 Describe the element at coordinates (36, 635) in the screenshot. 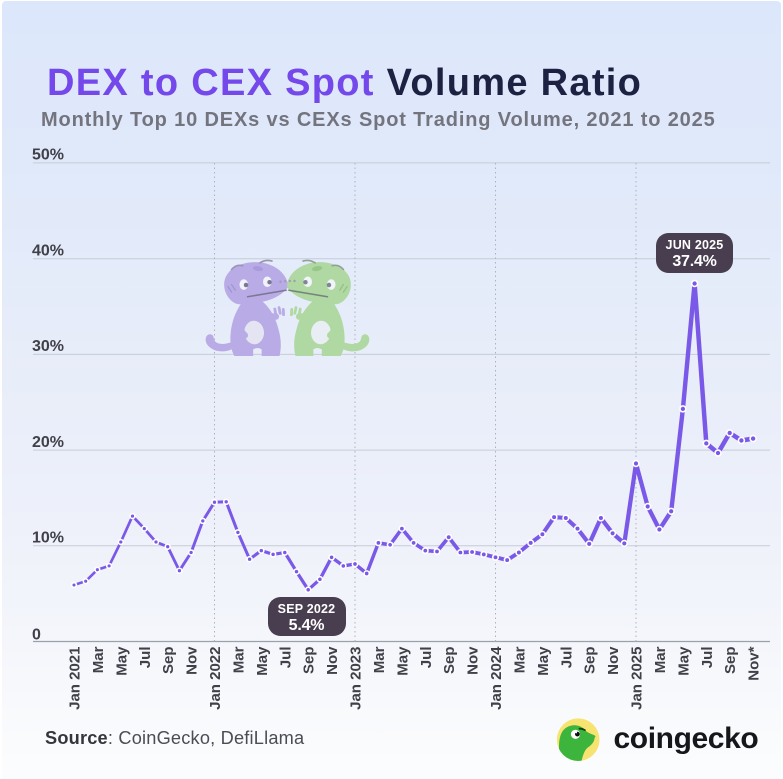

I see `svg-text: 0` at that location.